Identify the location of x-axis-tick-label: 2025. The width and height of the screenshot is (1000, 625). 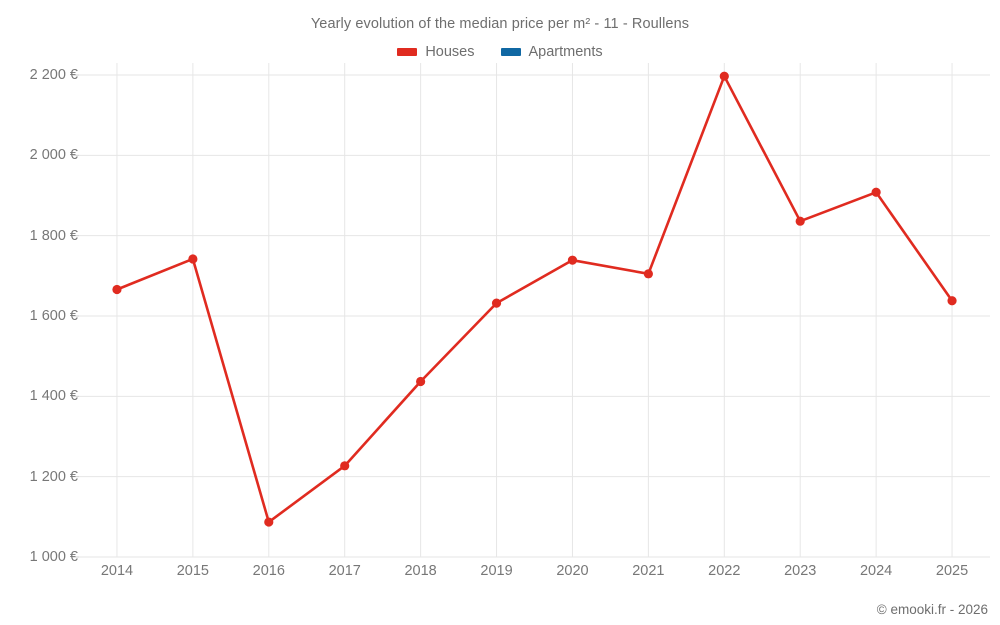
(952, 571).